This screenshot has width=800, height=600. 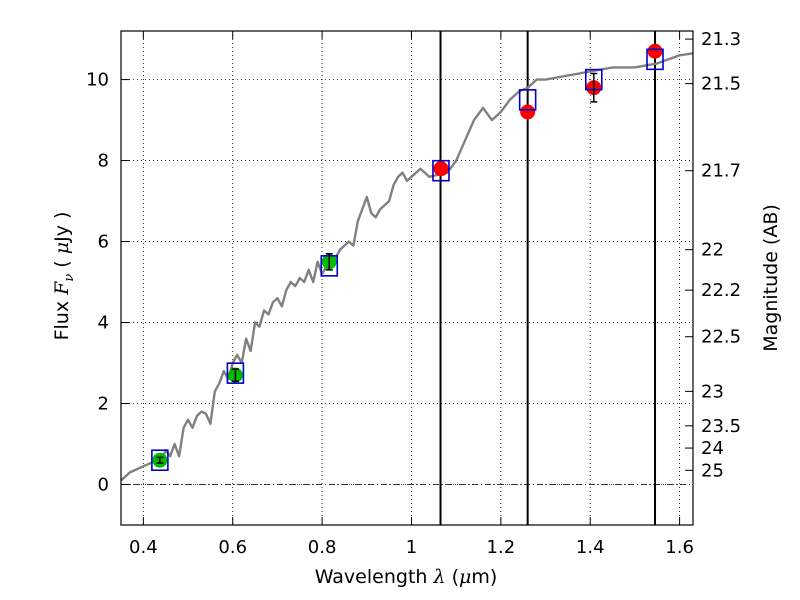 What do you see at coordinates (712, 391) in the screenshot?
I see `magnitude-tick-label: 23` at bounding box center [712, 391].